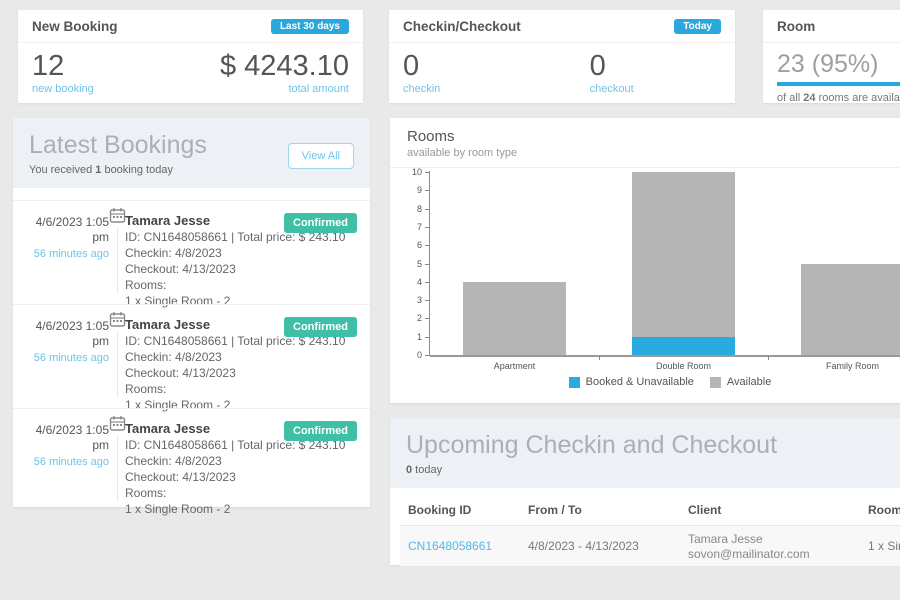 Image resolution: width=900 pixels, height=600 pixels. What do you see at coordinates (419, 226) in the screenshot?
I see `ylabel: 7` at bounding box center [419, 226].